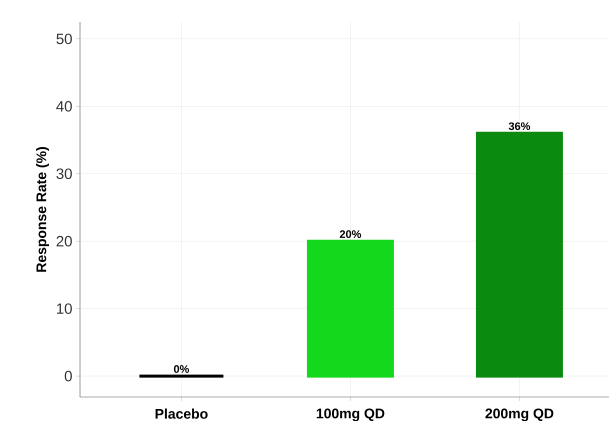 The width and height of the screenshot is (609, 421). What do you see at coordinates (64, 106) in the screenshot?
I see `y-tick-label: 40` at bounding box center [64, 106].